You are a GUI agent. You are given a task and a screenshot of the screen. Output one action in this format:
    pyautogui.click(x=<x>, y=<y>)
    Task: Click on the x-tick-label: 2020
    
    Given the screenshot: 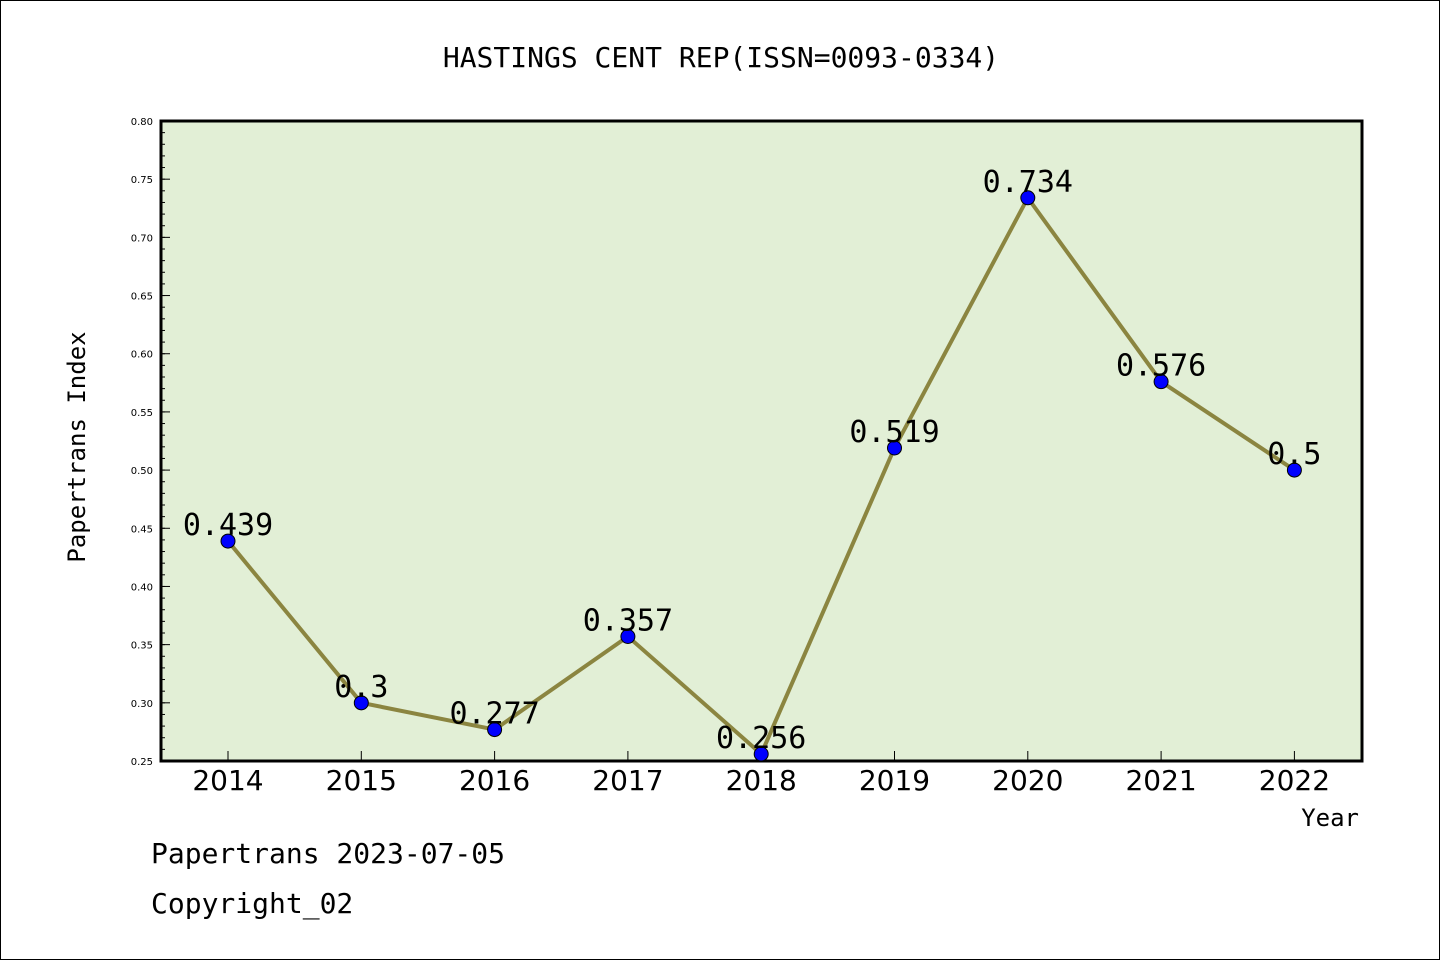 What is the action you would take?
    pyautogui.click(x=1027, y=780)
    